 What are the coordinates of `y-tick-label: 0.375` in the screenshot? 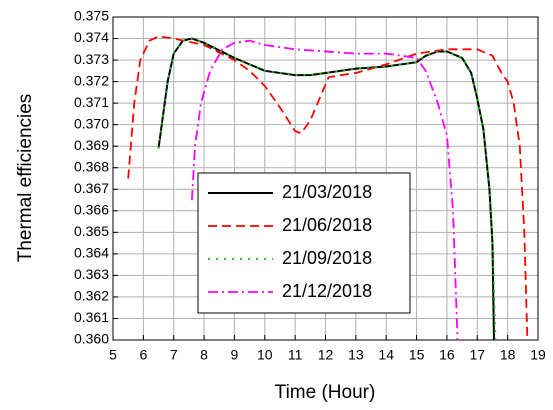 It's located at (91, 16).